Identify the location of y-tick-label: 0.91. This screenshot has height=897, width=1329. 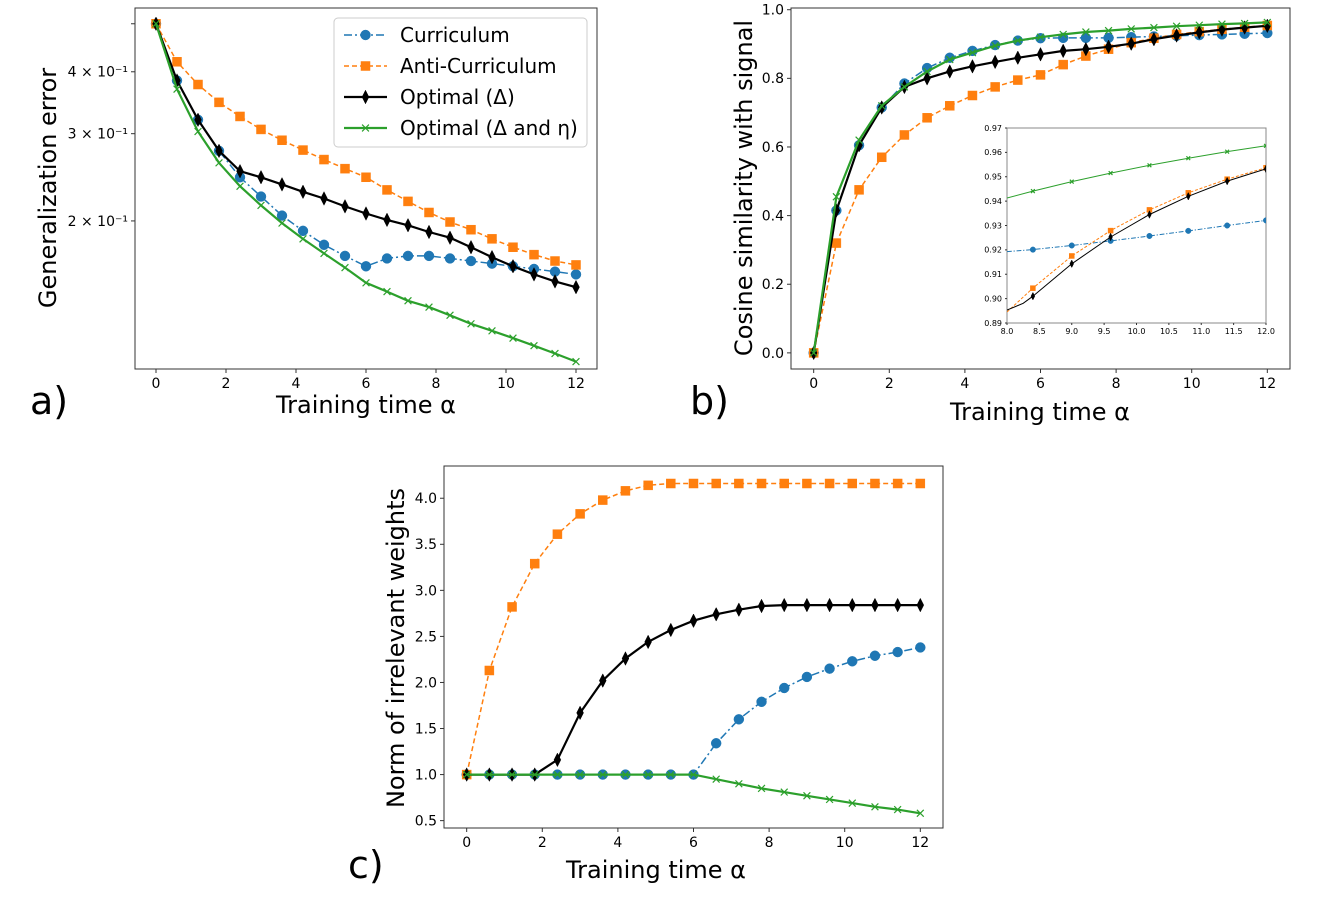
(993, 274).